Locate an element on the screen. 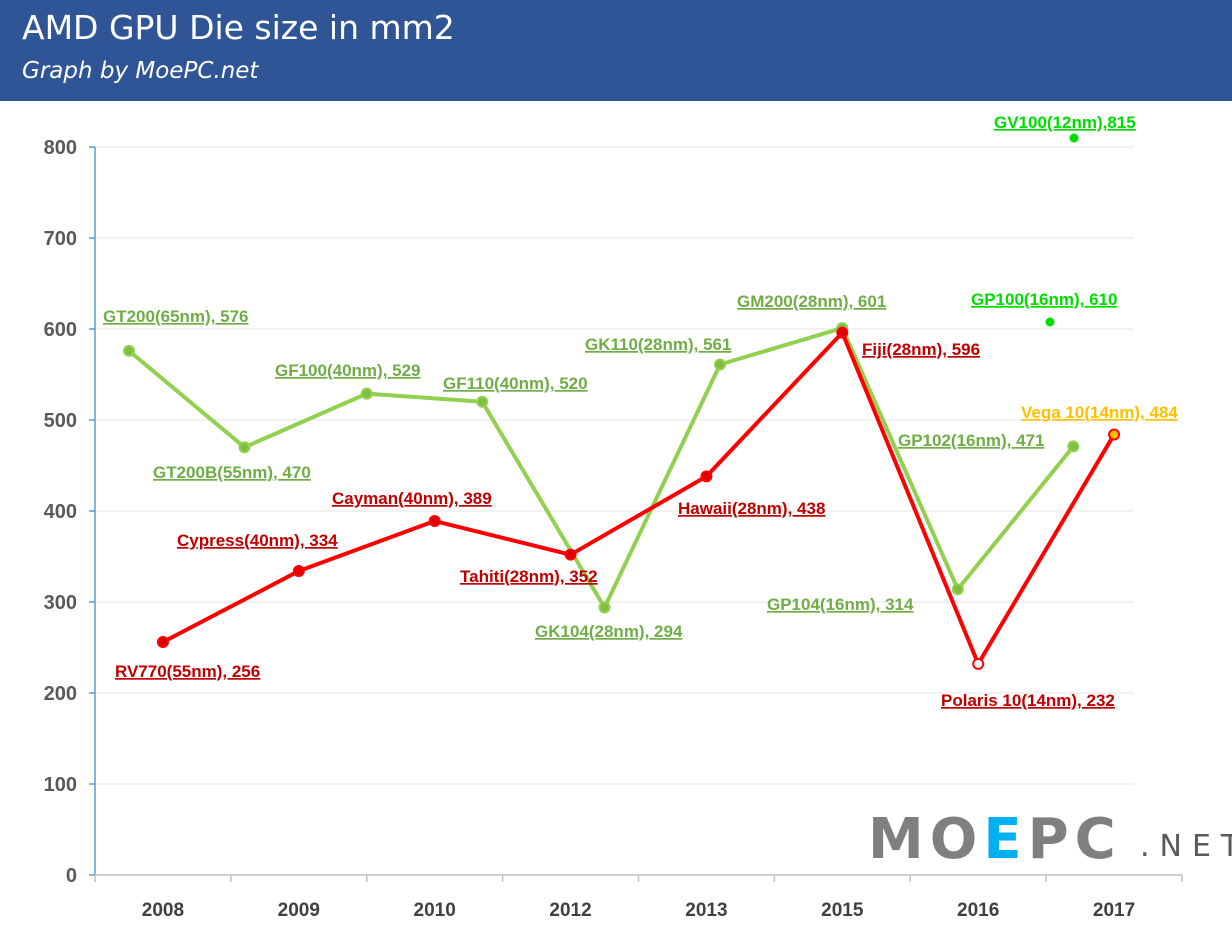 This screenshot has height=933, width=1232. data-label: GF100(40nm), 529 is located at coordinates (348, 370).